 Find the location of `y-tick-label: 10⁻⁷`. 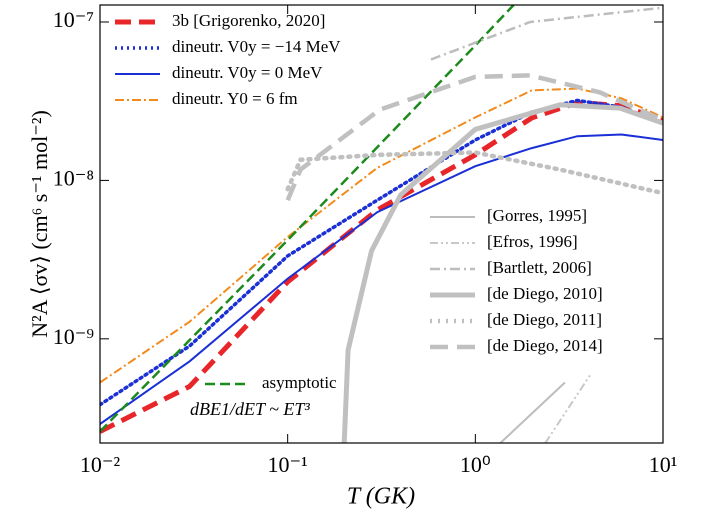

y-tick-label: 10⁻⁷ is located at coordinates (73, 19).